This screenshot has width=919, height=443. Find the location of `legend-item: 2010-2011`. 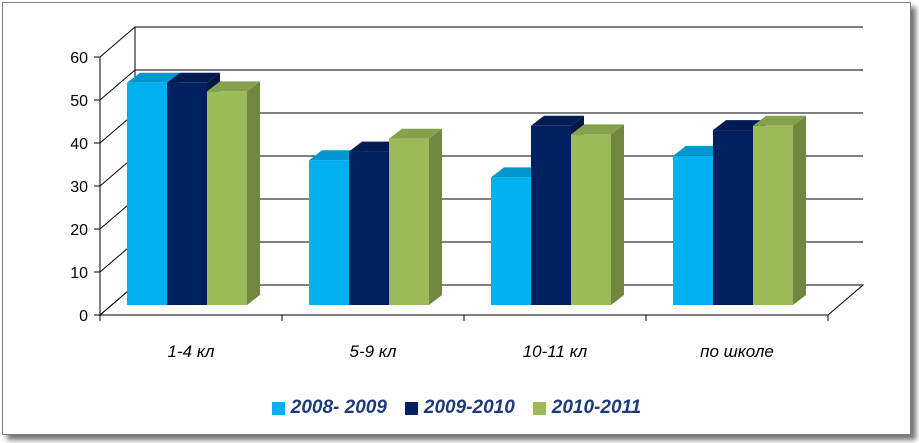

legend-item: 2010-2011 is located at coordinates (587, 408).